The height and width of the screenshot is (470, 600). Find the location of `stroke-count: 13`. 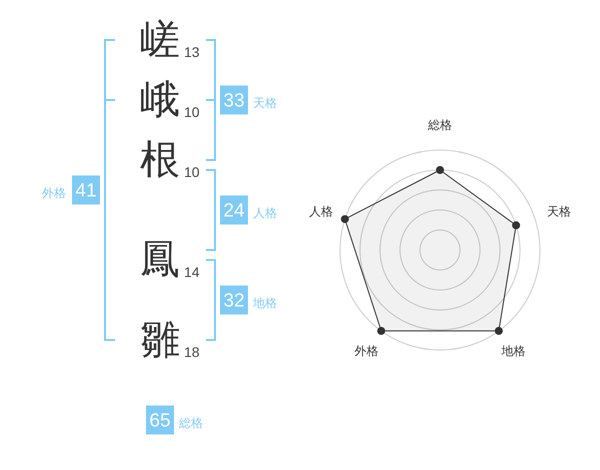

stroke-count: 13 is located at coordinates (192, 52).